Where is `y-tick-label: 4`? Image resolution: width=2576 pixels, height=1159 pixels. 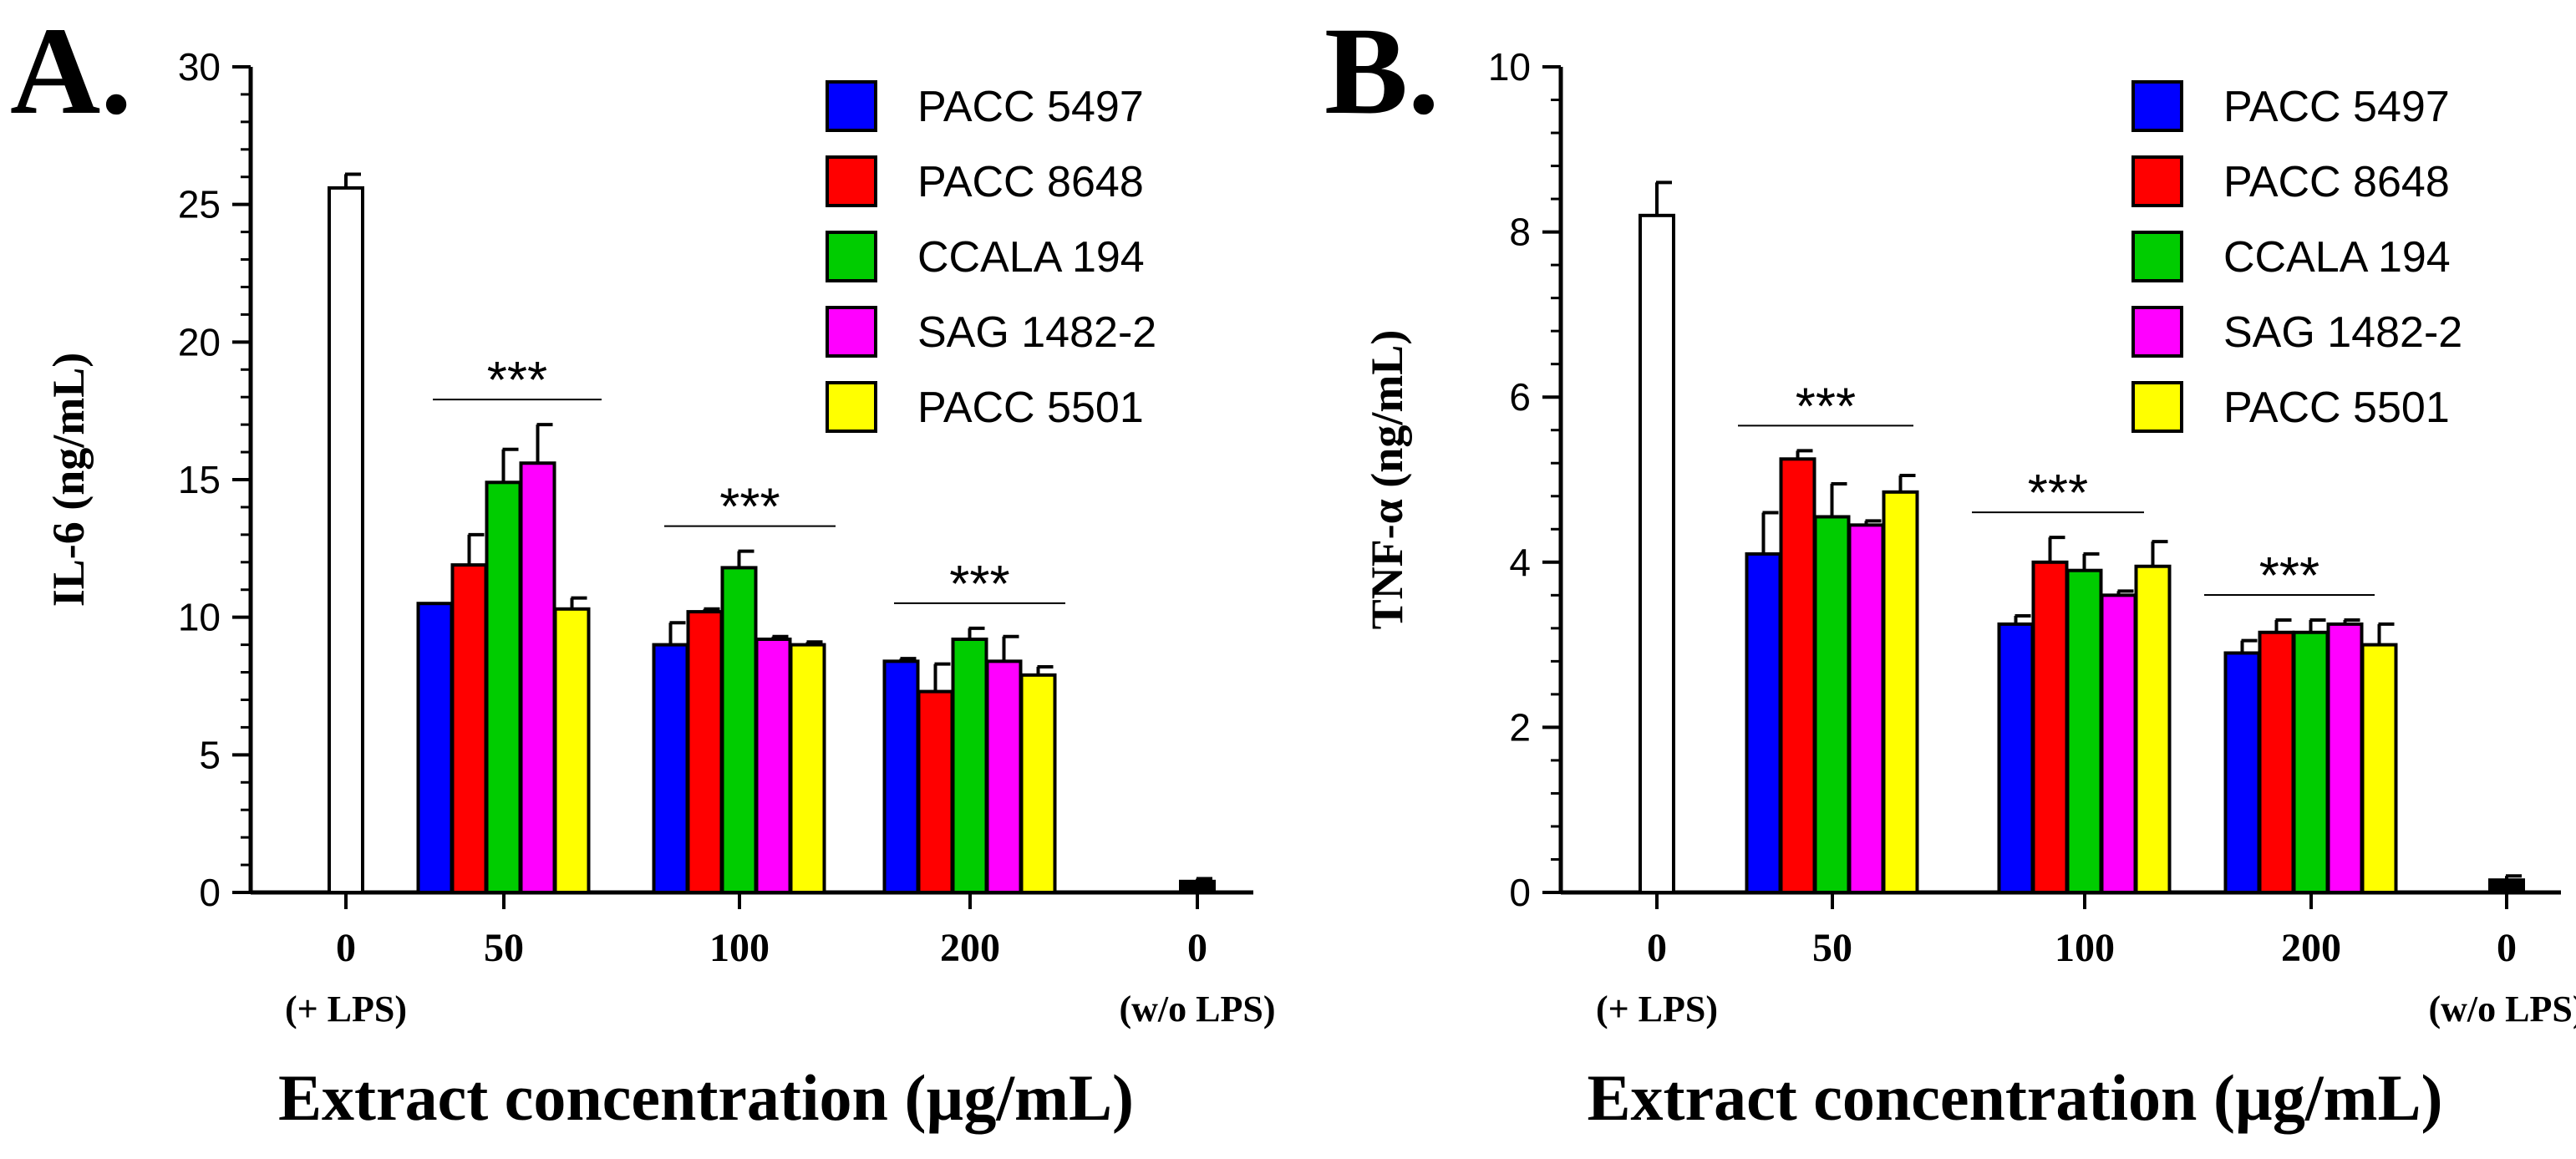
y-tick-label: 4 is located at coordinates (1520, 562).